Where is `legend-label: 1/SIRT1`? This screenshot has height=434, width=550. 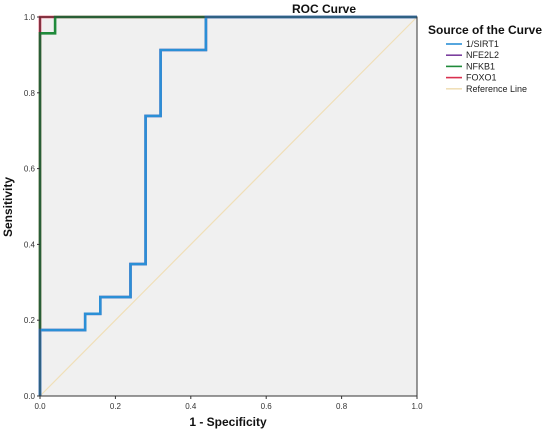 legend-label: 1/SIRT1 is located at coordinates (482, 44).